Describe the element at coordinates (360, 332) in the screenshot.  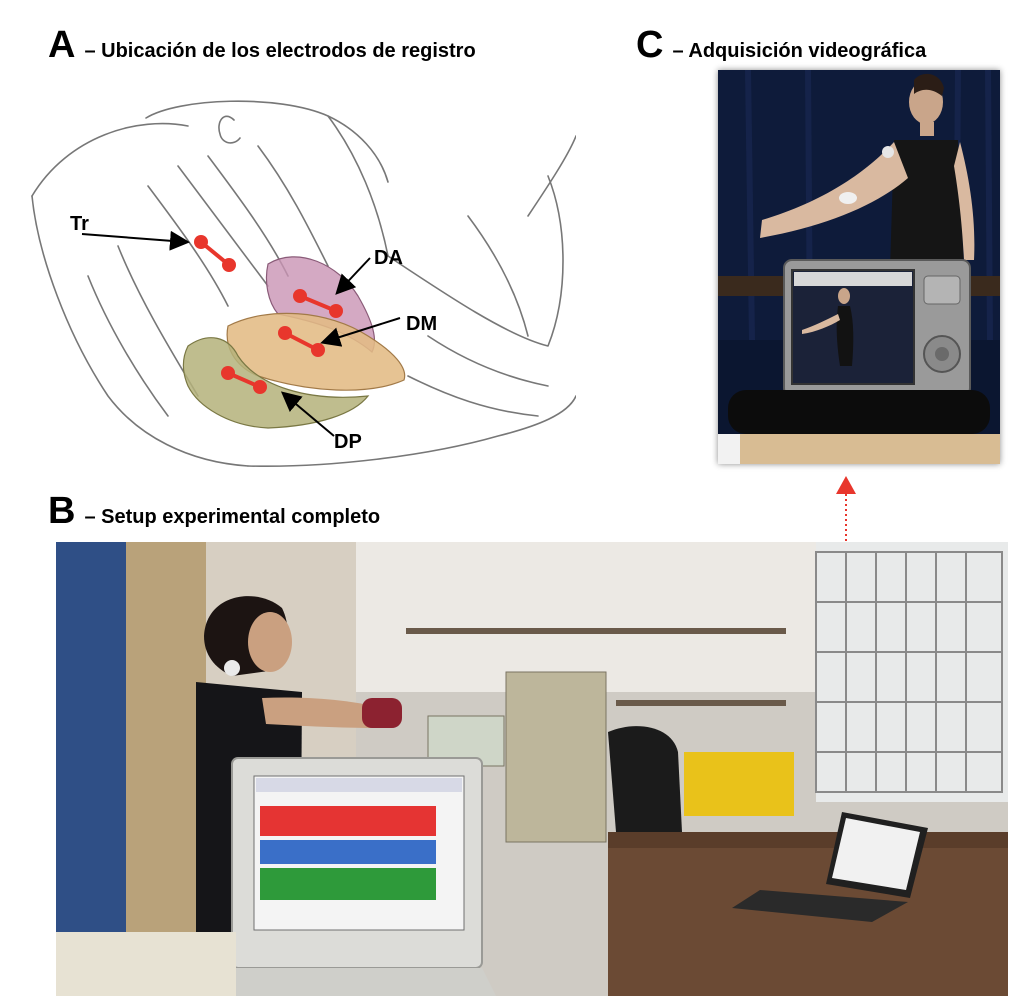
I see `dm-arrow` at that location.